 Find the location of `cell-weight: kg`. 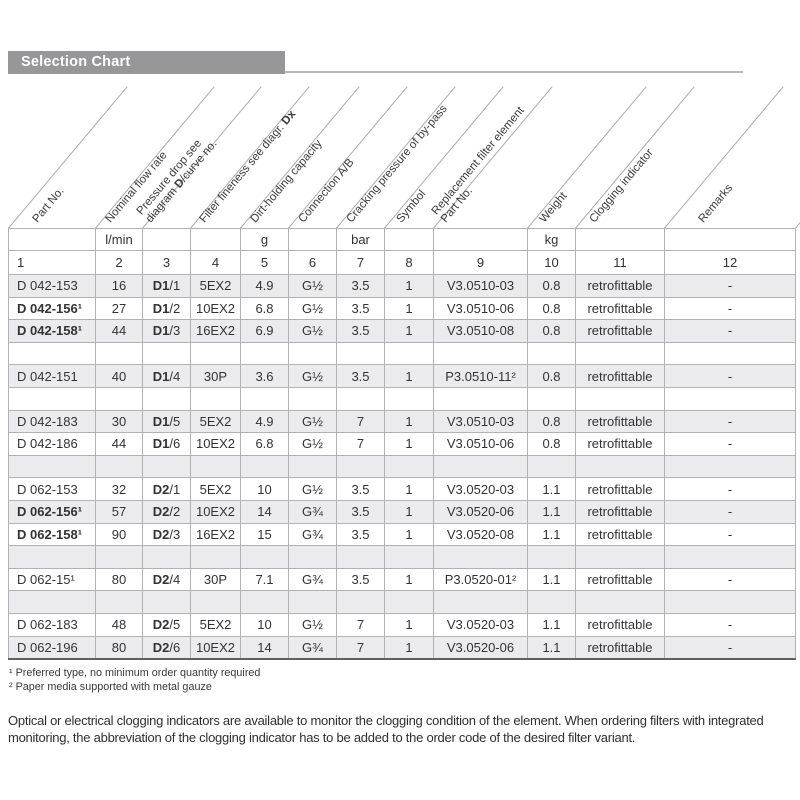

cell-weight: kg is located at coordinates (551, 239).